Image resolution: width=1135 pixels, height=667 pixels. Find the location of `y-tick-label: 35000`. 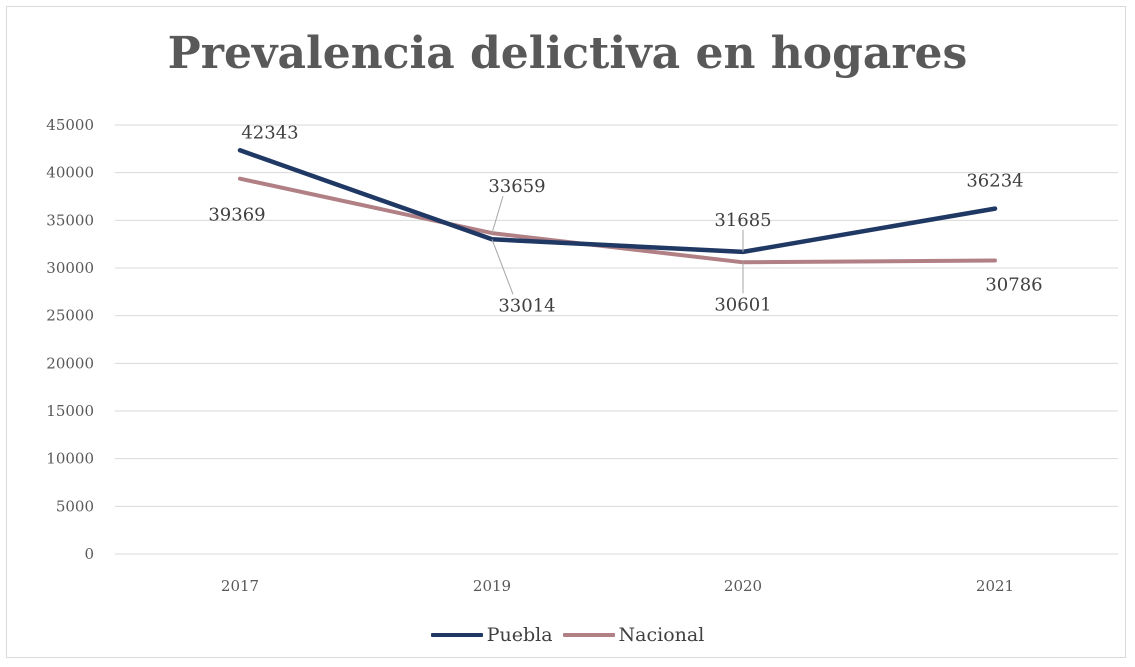

y-tick-label: 35000 is located at coordinates (70, 220).